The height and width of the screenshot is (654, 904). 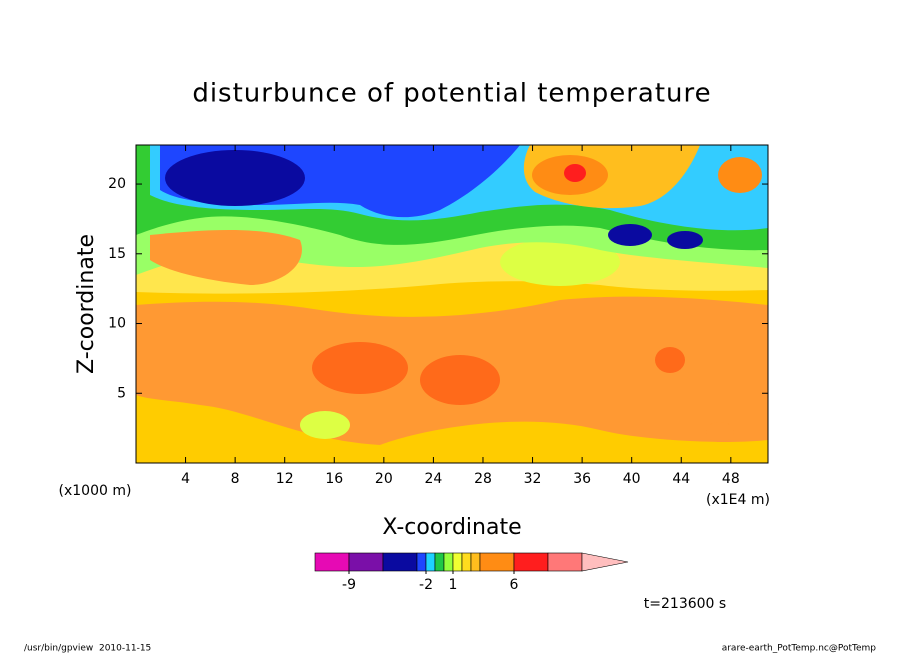 What do you see at coordinates (582, 479) in the screenshot?
I see `x-tick-label: 36` at bounding box center [582, 479].